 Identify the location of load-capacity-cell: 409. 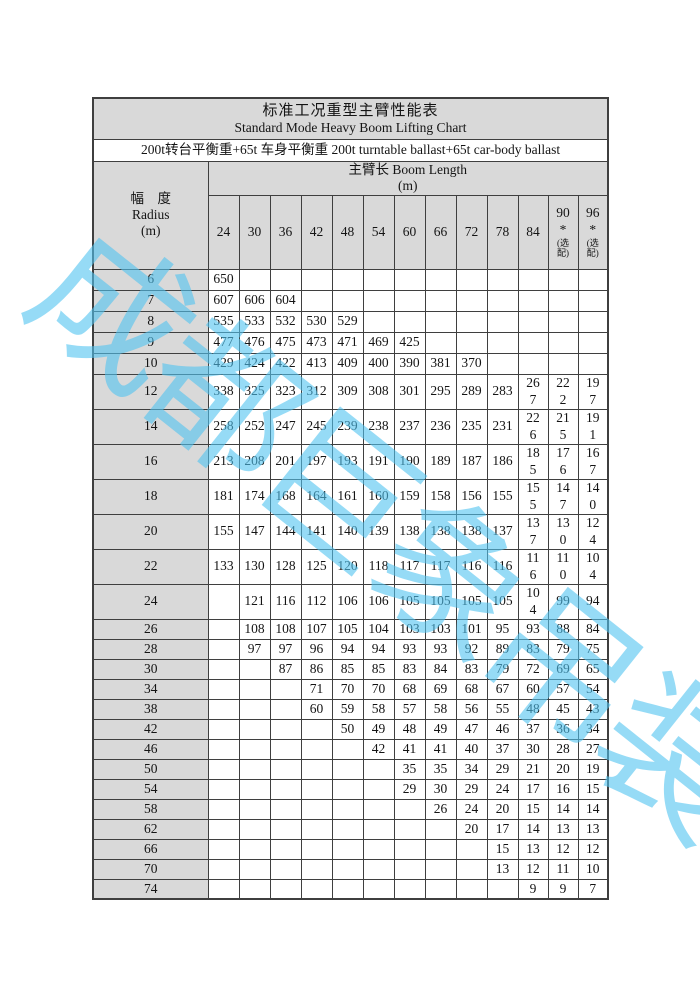
(347, 363).